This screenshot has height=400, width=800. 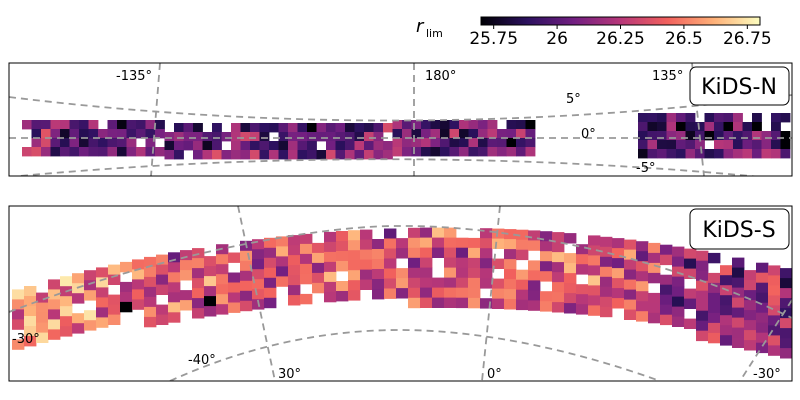 I want to click on kids-n-title-box: KiDS-N, so click(x=739, y=86).